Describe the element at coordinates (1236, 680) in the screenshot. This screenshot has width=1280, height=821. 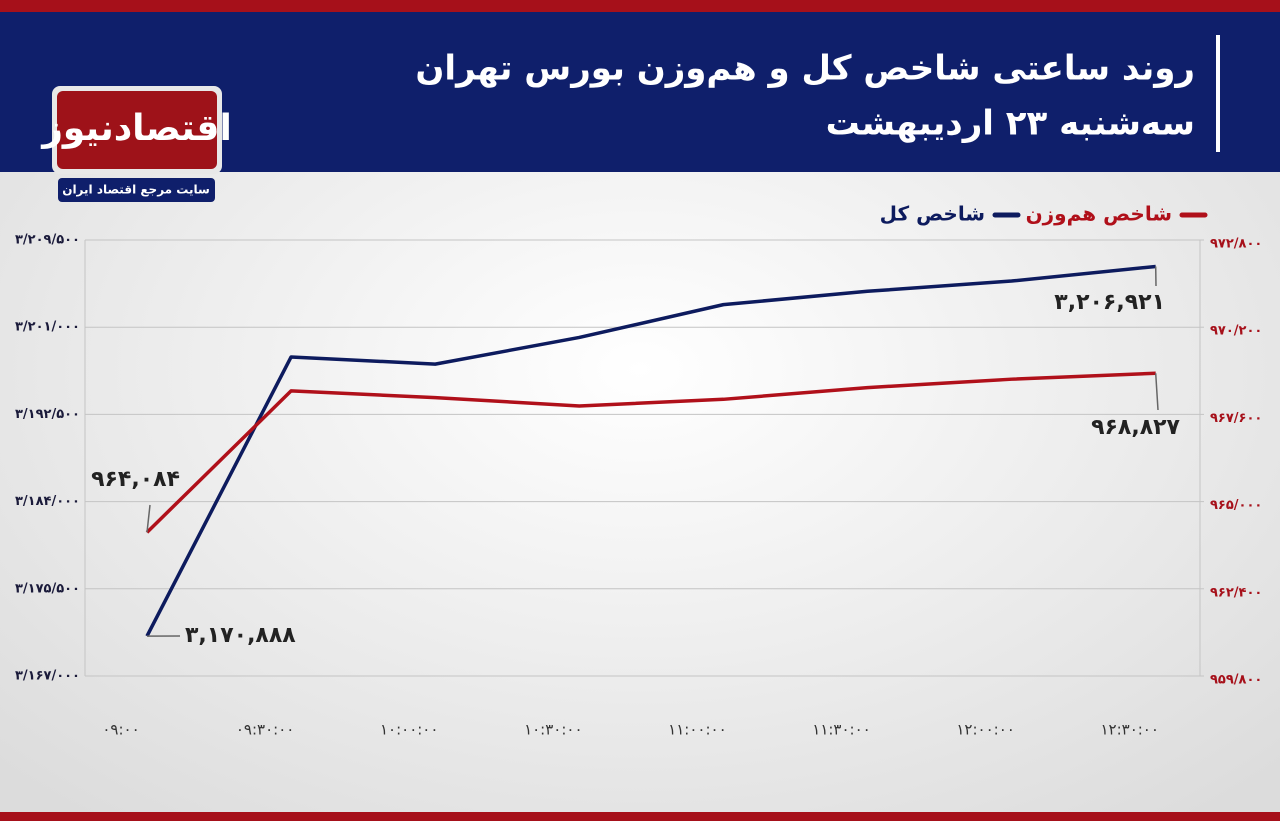
I see `y2-tick-label: ۹۵۹/۸۰۰` at that location.